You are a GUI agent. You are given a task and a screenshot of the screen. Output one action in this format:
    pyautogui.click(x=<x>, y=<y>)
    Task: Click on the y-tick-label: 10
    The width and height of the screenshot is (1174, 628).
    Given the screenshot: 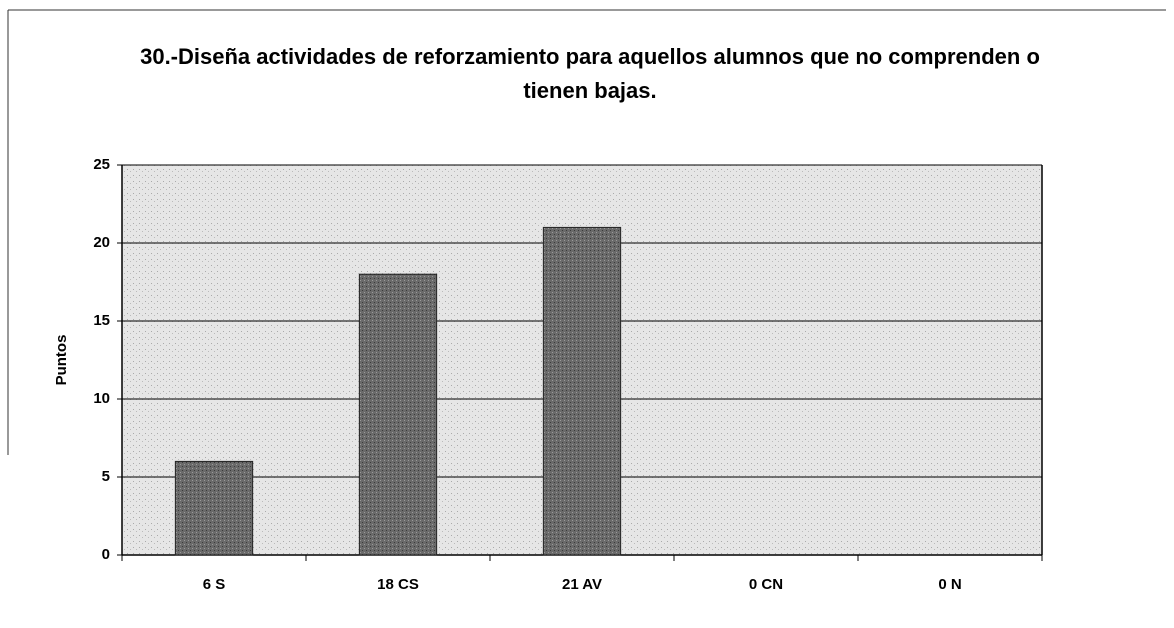 What is the action you would take?
    pyautogui.click(x=101, y=398)
    